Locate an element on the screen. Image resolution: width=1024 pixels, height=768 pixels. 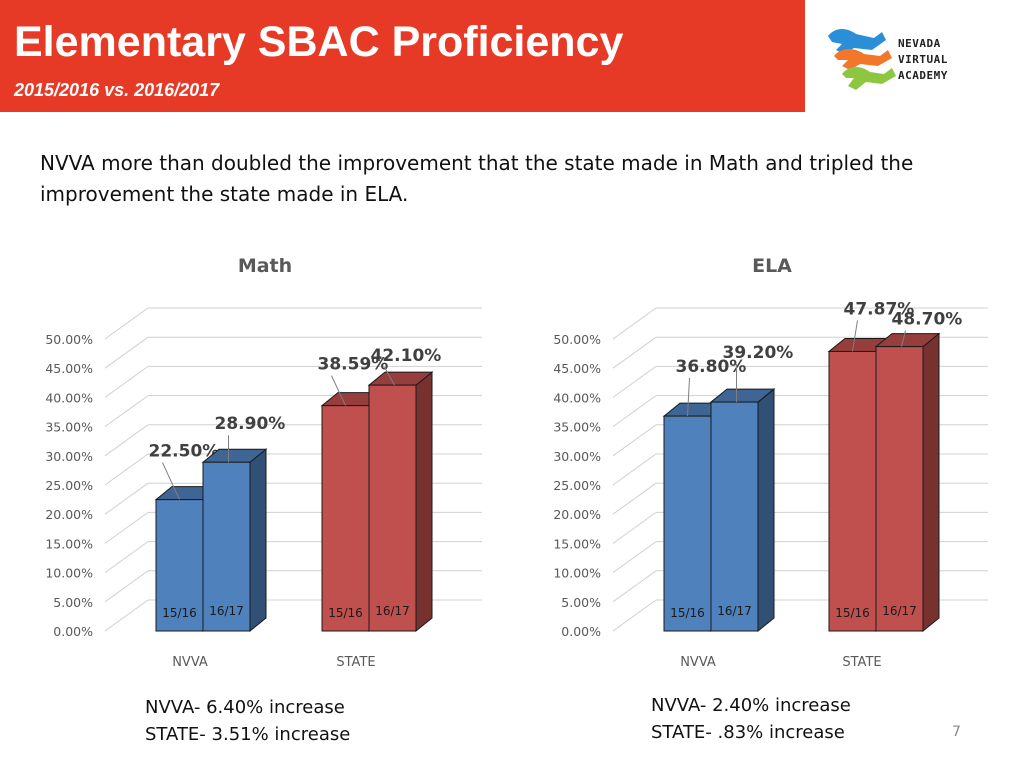
slide-title: Elementary SBAC Proficiency is located at coordinates (319, 42).